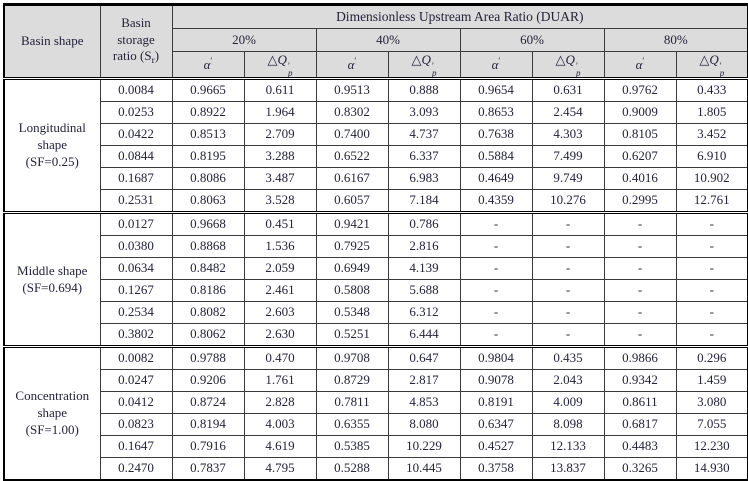 This screenshot has height=481, width=748. I want to click on cell-value: 0.6207, so click(640, 156).